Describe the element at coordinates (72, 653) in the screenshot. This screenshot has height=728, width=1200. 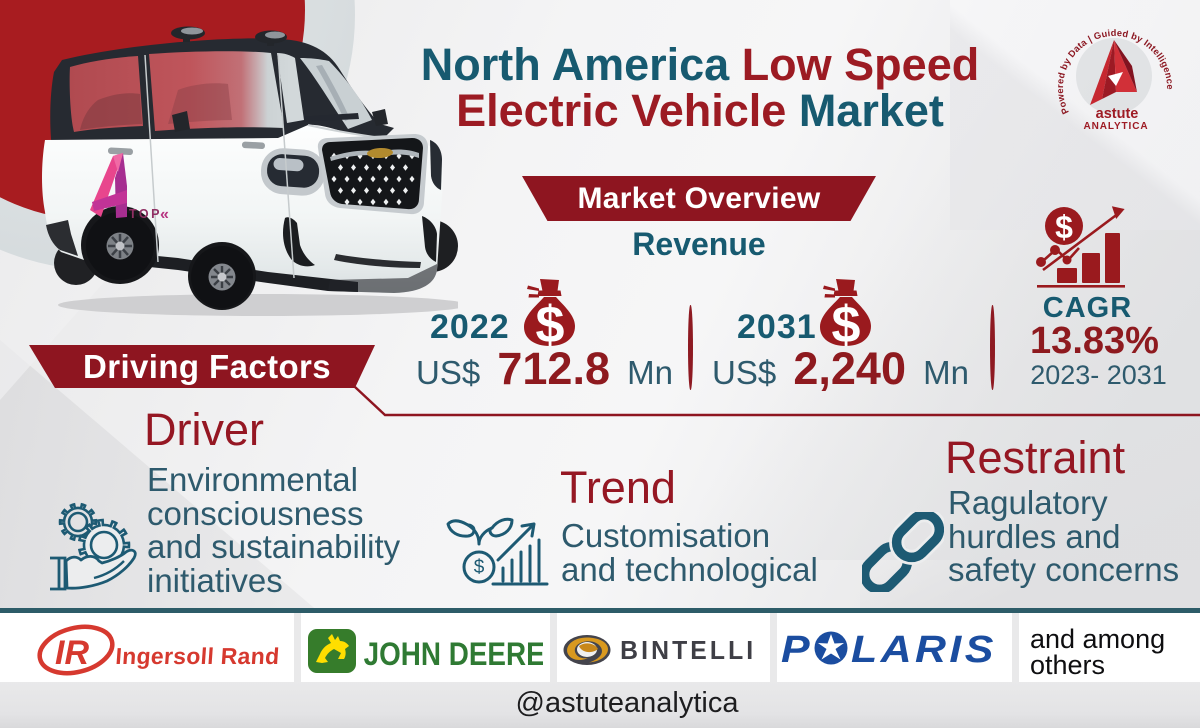
I see `svg-text: IR` at that location.